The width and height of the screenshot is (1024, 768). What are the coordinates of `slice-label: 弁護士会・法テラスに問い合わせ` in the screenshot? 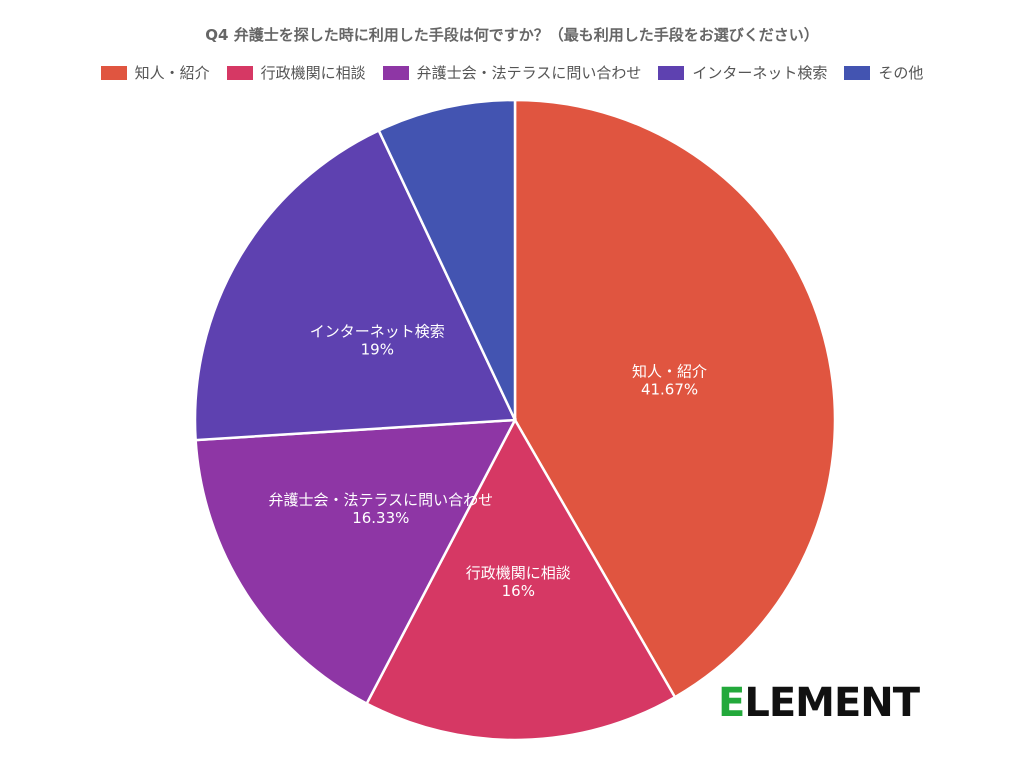 It's located at (380, 500).